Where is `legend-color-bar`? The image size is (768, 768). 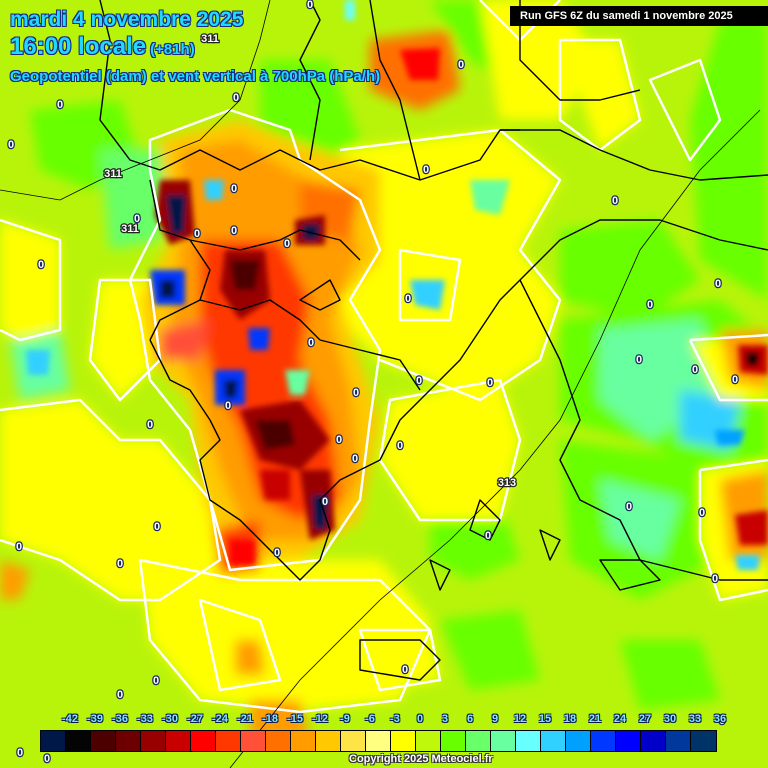 legend-color-bar is located at coordinates (378, 741).